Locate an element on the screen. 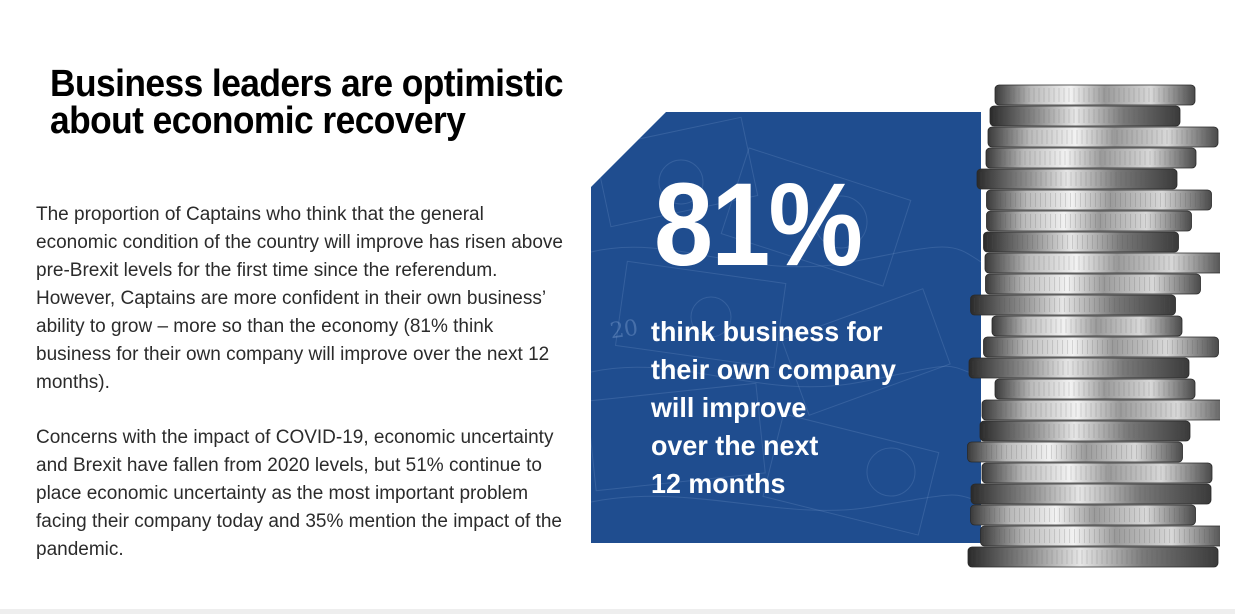  headline-line-1: Business leaders are optimistic is located at coordinates (307, 84).